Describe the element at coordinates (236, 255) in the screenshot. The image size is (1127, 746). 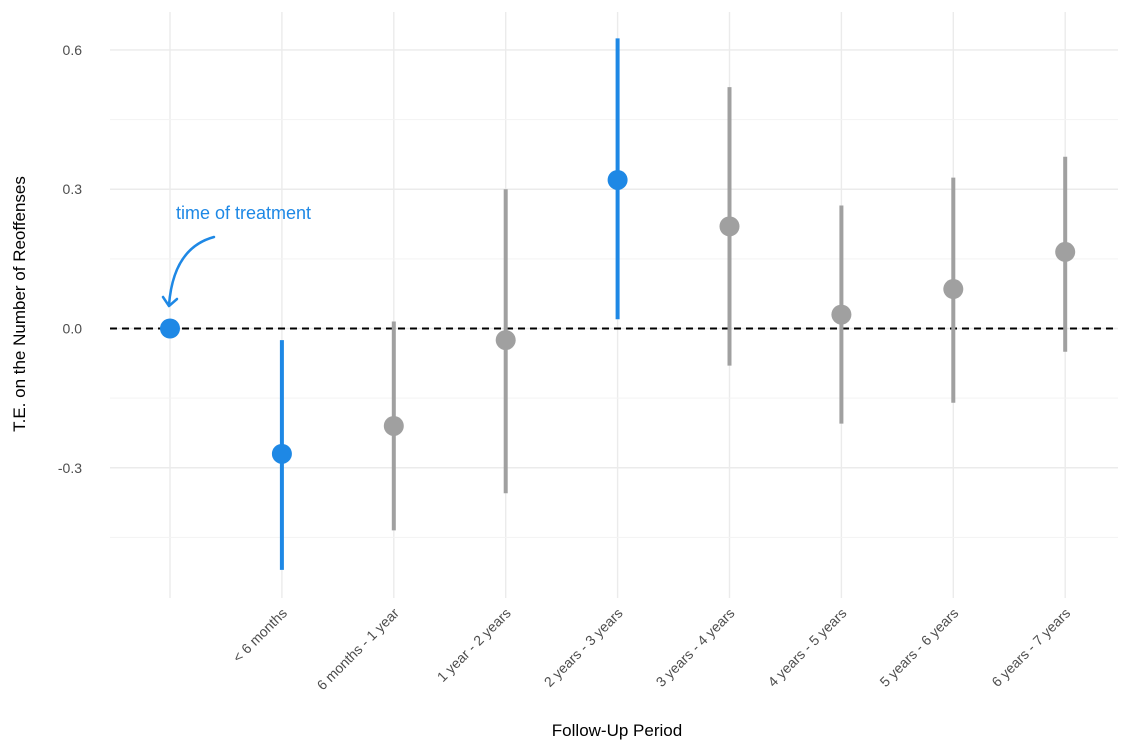
I see `time-of-treatment-annotation: time of treatment` at that location.